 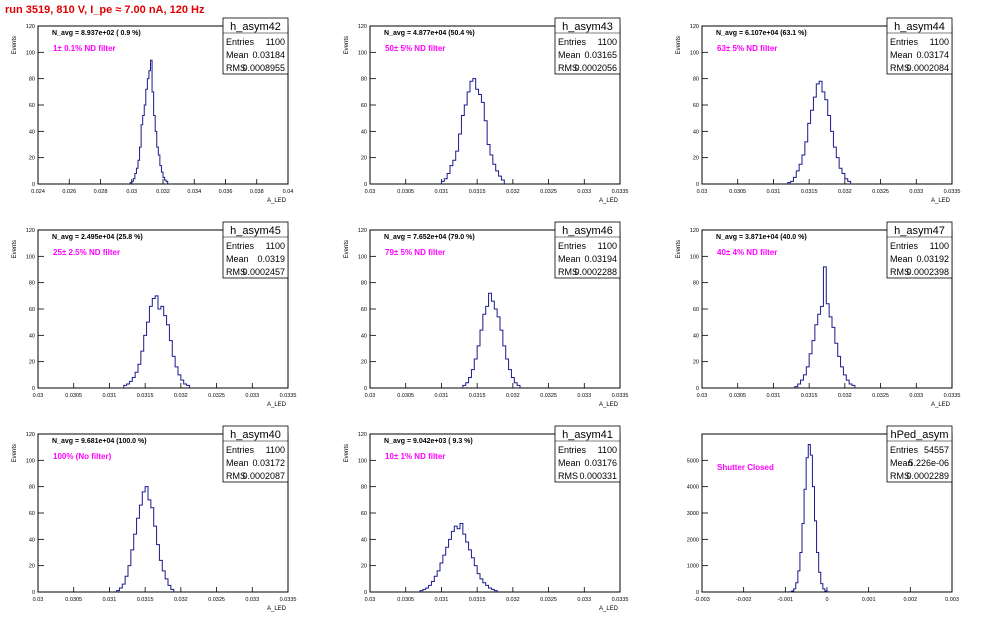 What do you see at coordinates (82, 456) in the screenshot?
I see `filter-label: 100% (No filter)` at bounding box center [82, 456].